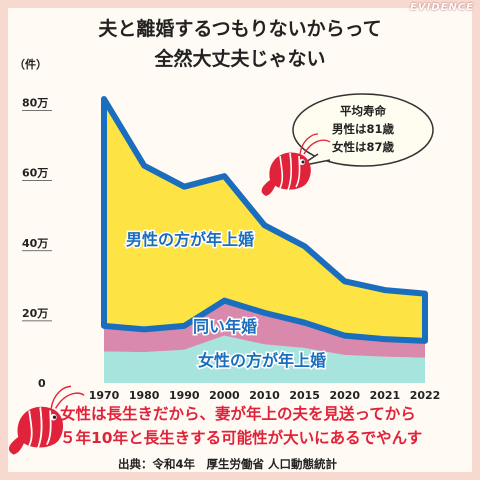  I want to click on x-tick-label: 2020, so click(344, 395).